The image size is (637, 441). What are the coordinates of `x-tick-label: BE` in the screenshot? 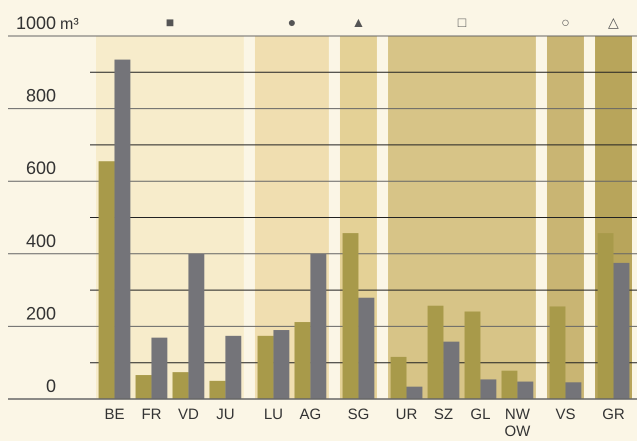 It's located at (114, 414).